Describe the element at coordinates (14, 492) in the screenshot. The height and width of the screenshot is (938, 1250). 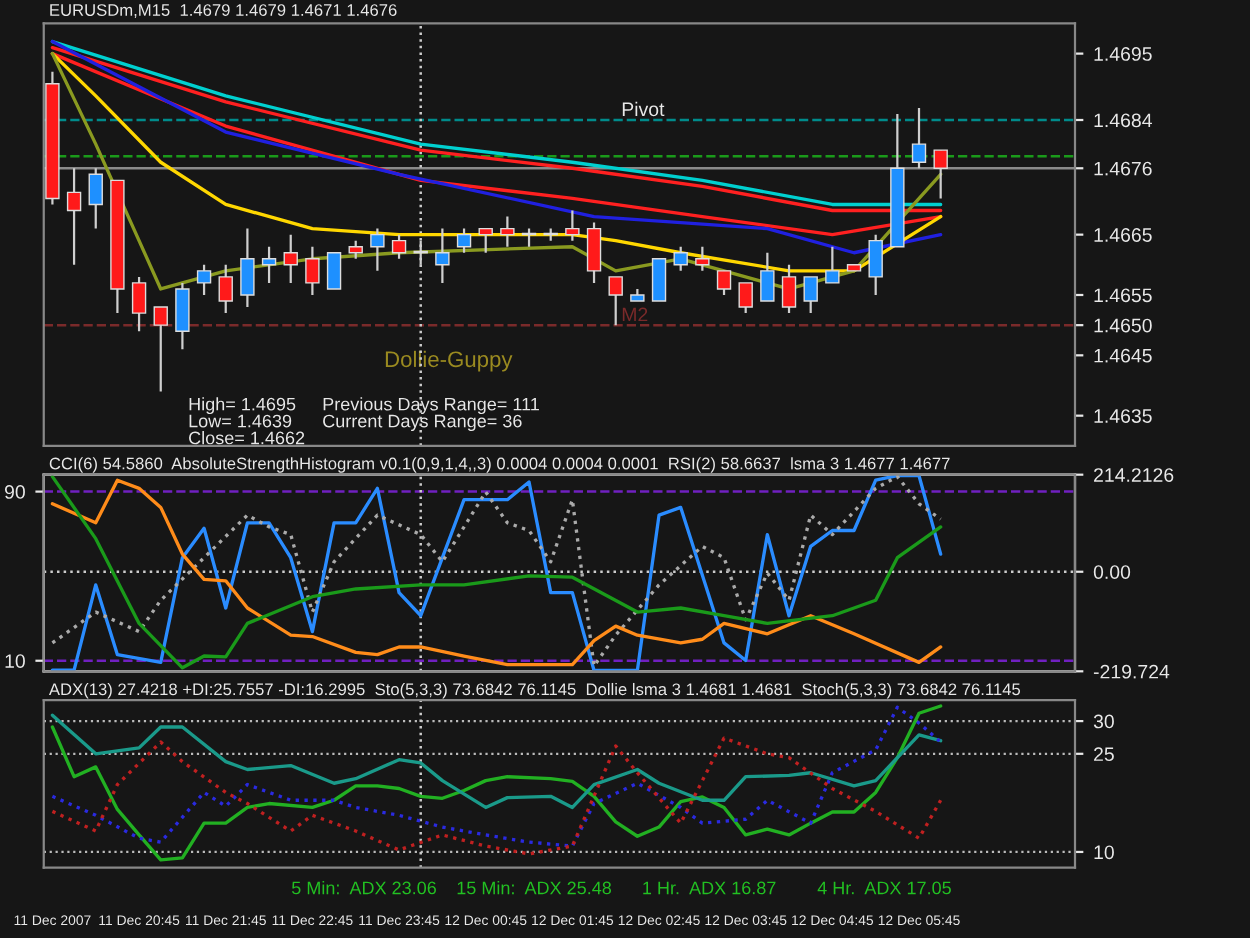
I see `y2-tick-label: 90` at that location.